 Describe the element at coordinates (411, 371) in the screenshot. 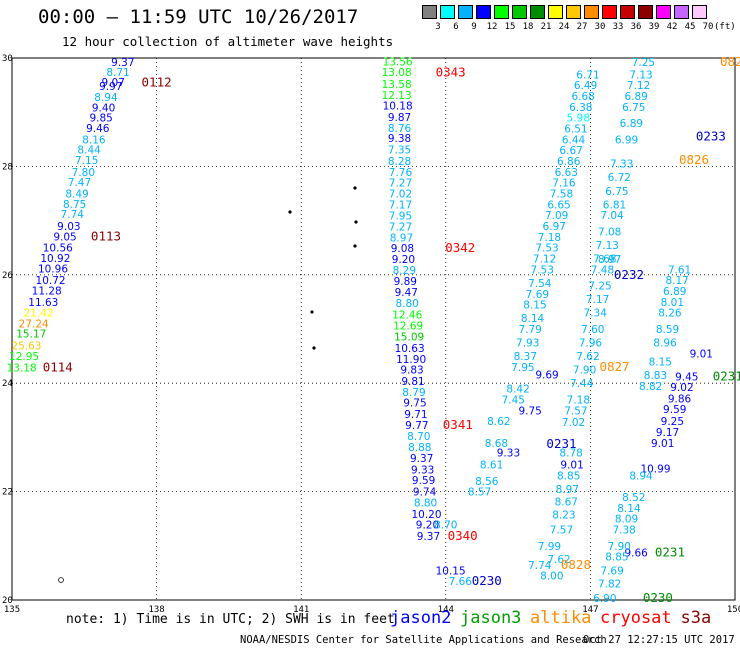

I see `wave-height-value: 9.83` at that location.